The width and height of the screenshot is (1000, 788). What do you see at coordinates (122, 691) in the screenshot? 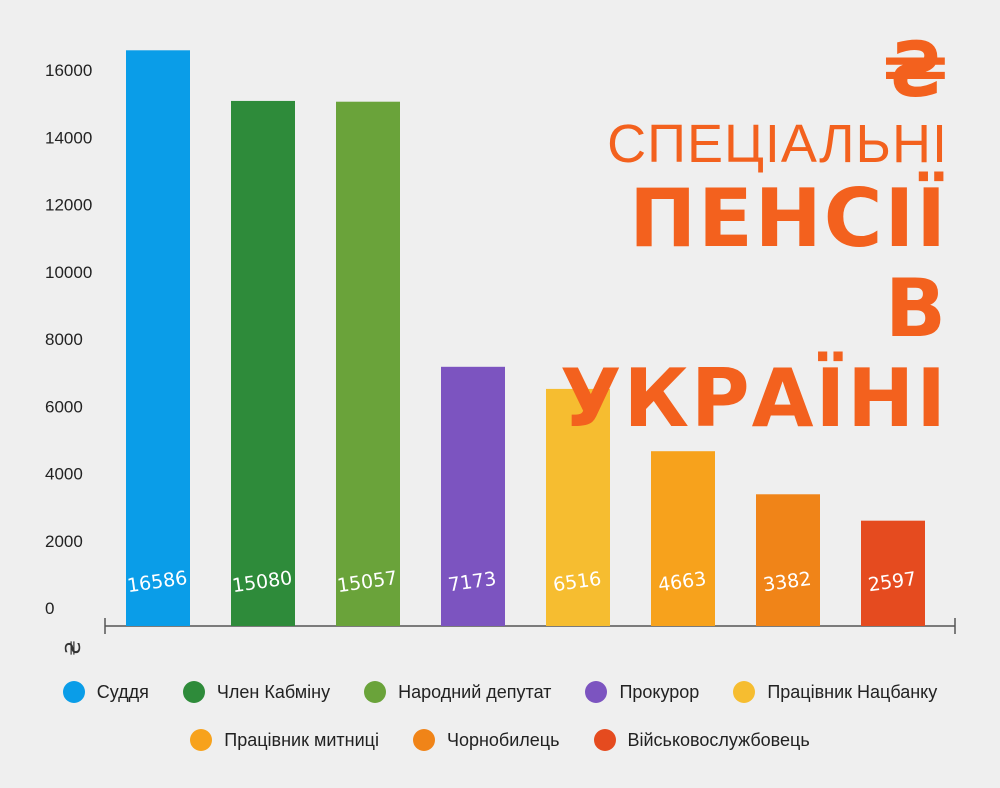
I see `legend-label: Суддя` at bounding box center [122, 691].